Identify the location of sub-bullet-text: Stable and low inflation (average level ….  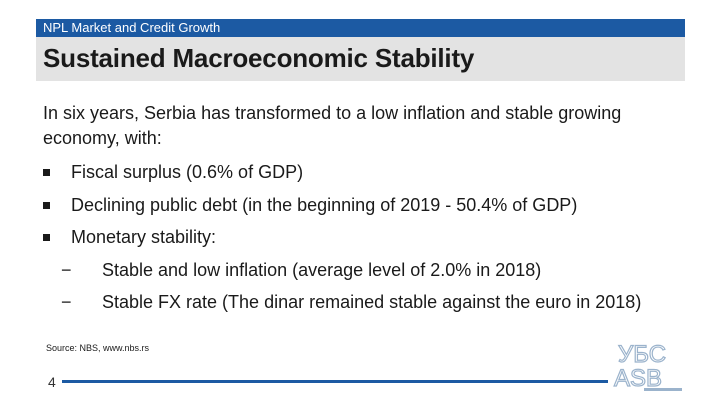
(322, 270).